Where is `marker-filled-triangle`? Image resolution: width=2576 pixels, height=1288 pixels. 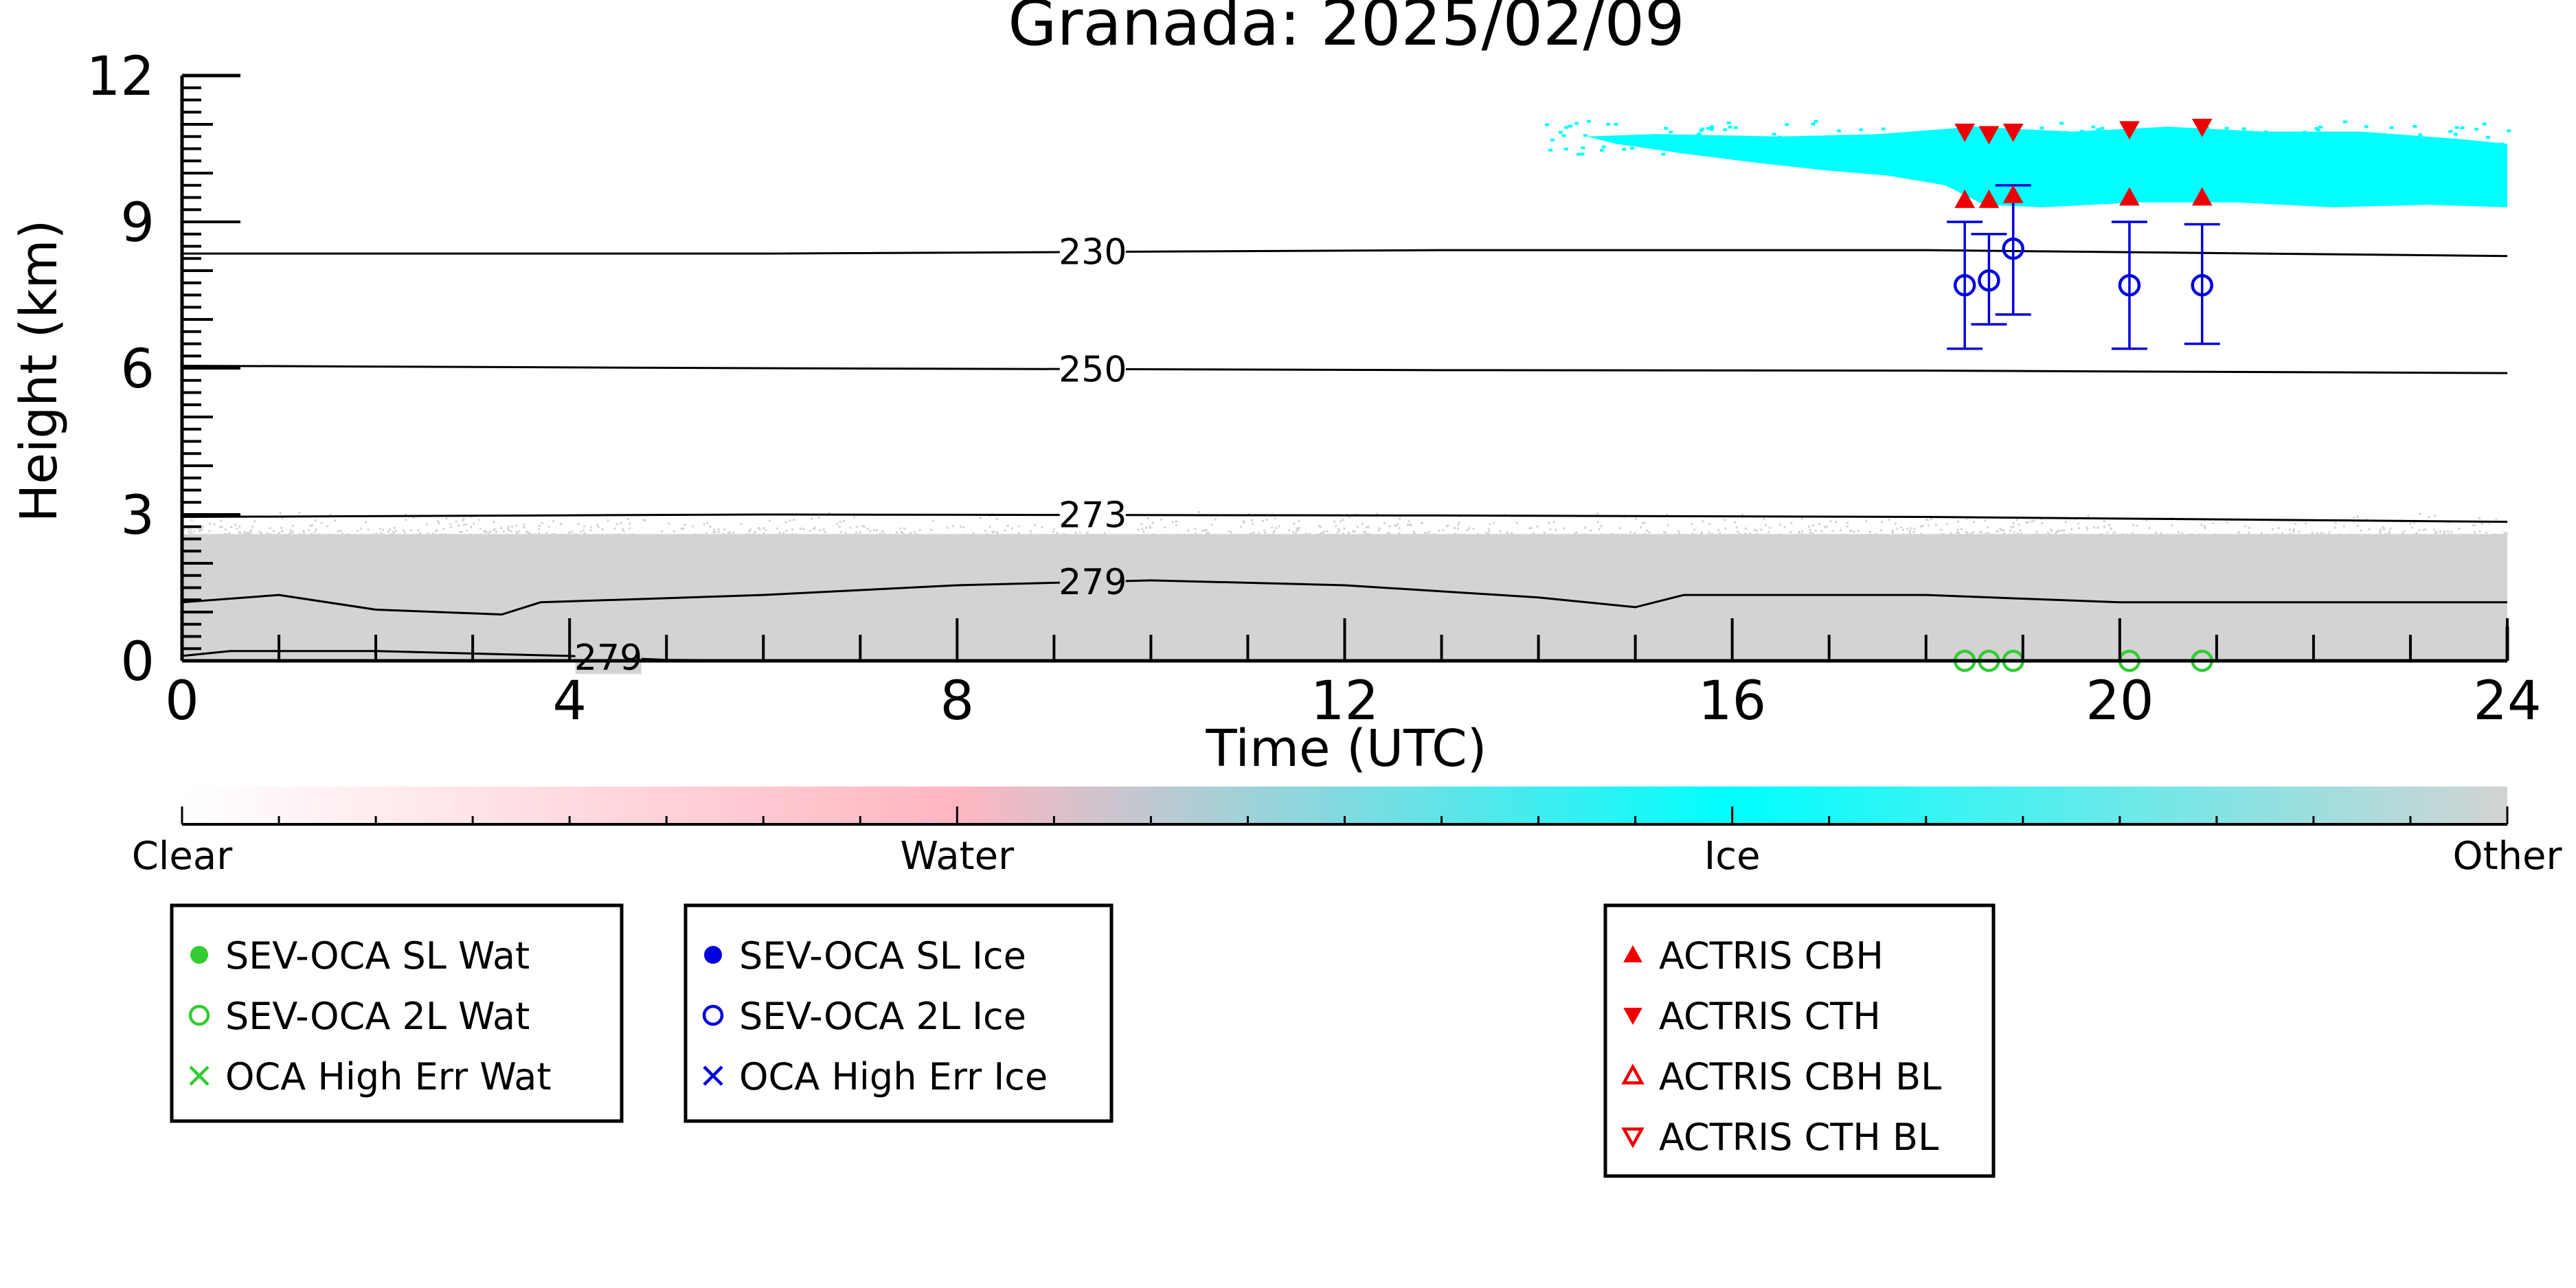
marker-filled-triangle is located at coordinates (1632, 1017).